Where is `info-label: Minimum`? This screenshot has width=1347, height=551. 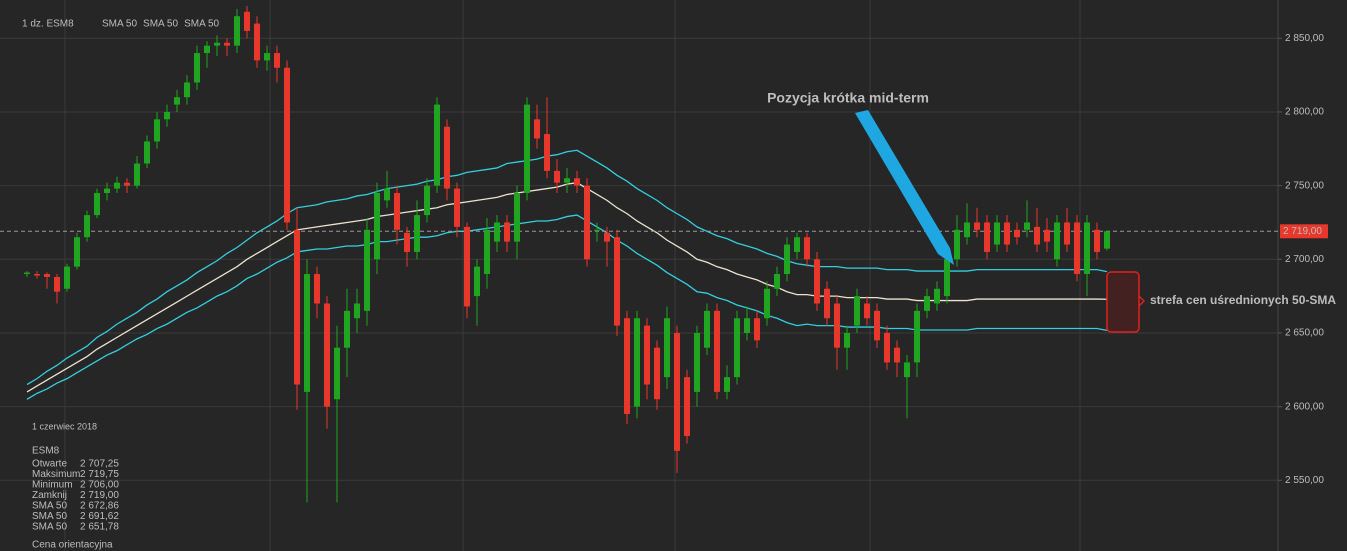
info-label: Minimum is located at coordinates (52, 485).